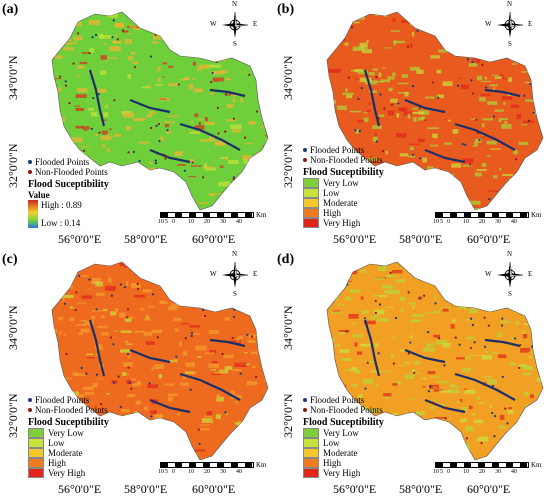 The height and width of the screenshot is (500, 550). I want to click on legend-gradient: High : 0.89 Low : 0.14, so click(68, 214).